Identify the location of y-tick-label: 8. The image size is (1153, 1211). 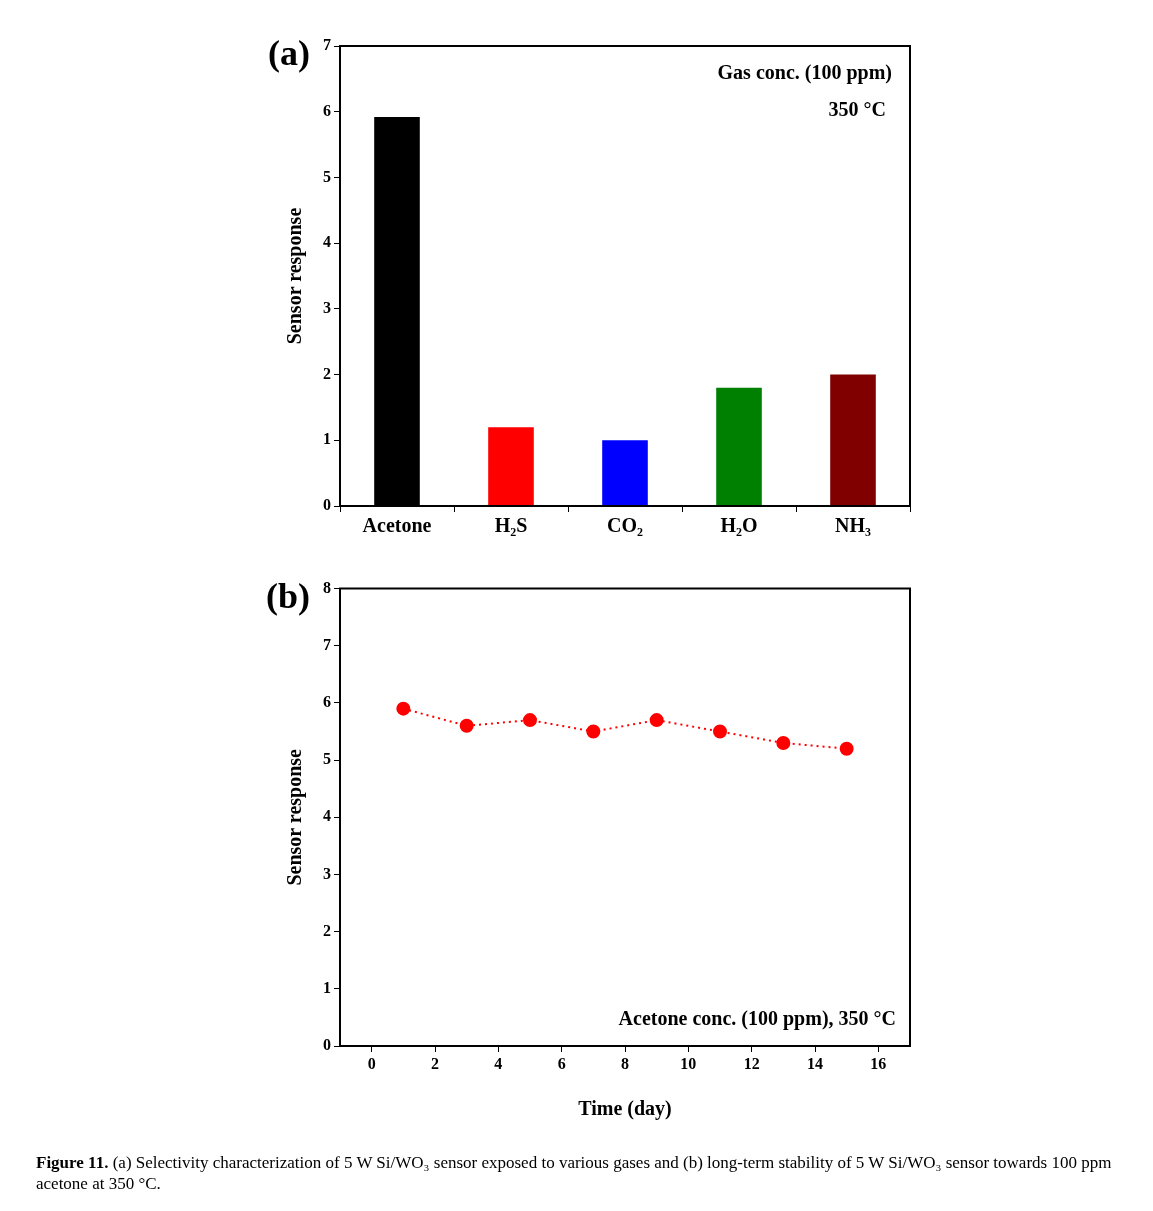
(327, 587).